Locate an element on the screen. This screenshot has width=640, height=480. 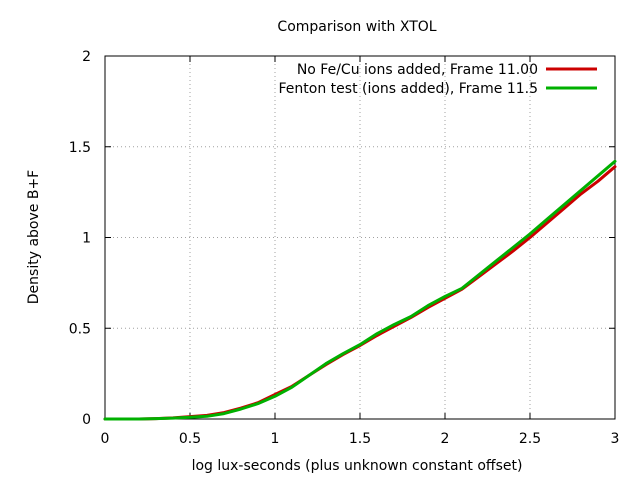
x-tick-label: 2 is located at coordinates (445, 439).